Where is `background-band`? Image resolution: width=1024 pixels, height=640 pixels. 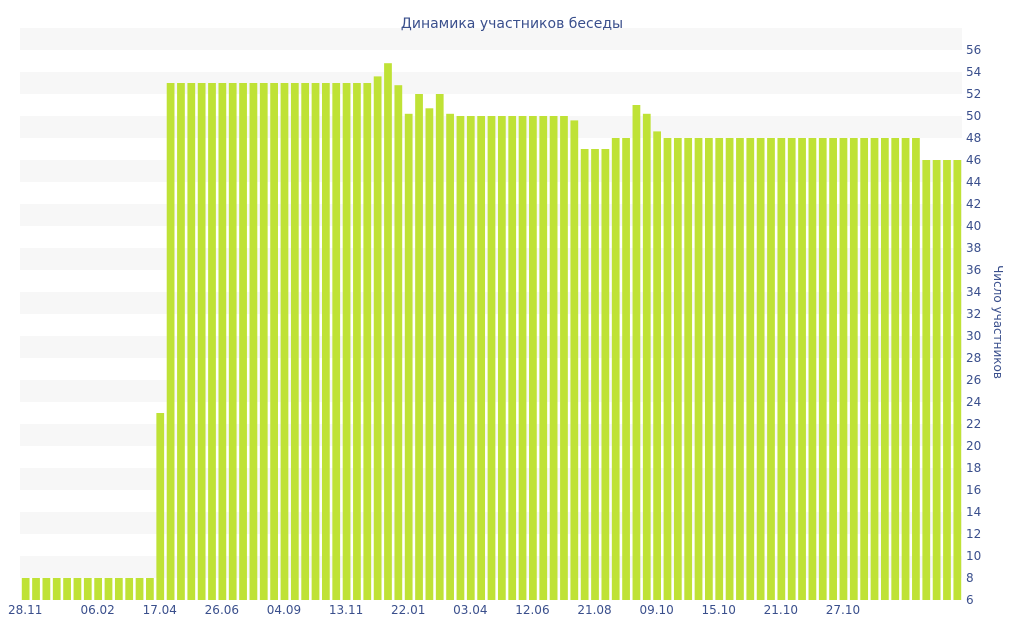
background-band is located at coordinates (491, 39).